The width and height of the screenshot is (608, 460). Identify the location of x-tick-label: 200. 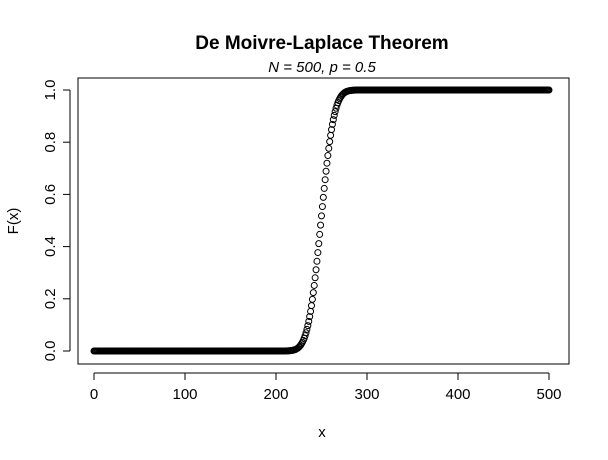
(275, 394).